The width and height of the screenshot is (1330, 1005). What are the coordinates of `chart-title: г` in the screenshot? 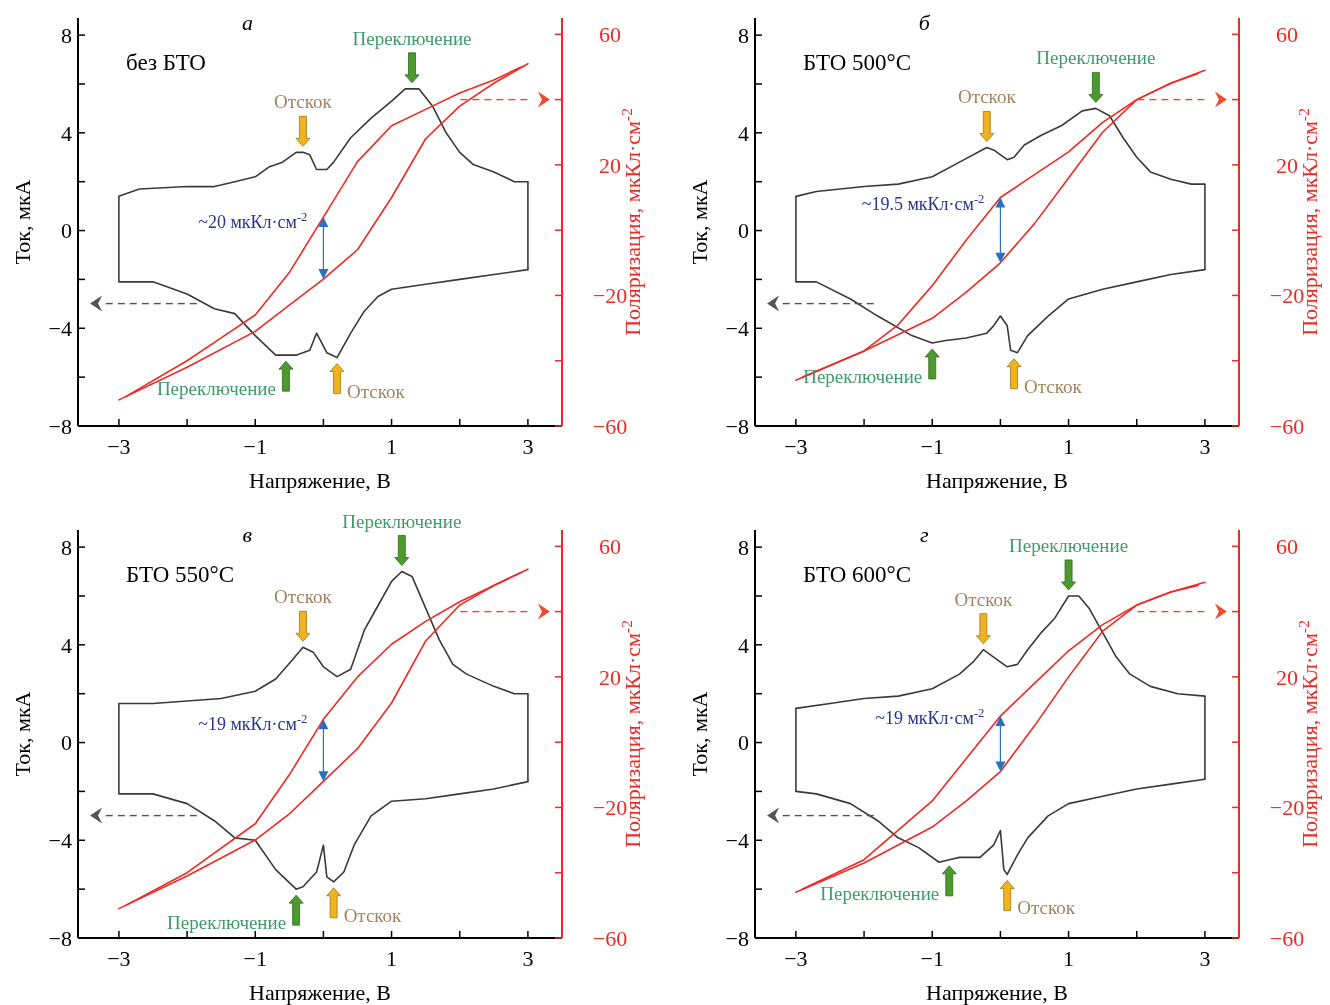 It's located at (925, 534).